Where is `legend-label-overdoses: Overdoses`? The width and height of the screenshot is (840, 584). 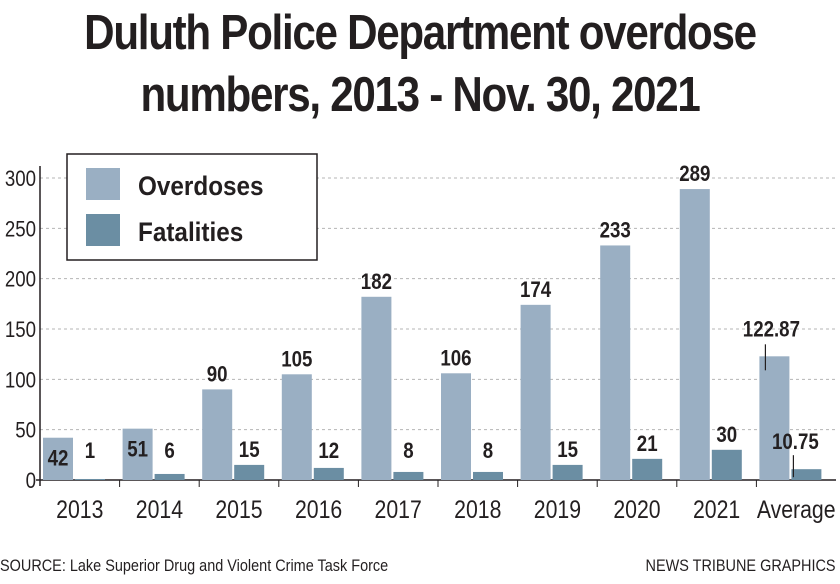
legend-label-overdoses: Overdoses is located at coordinates (201, 186).